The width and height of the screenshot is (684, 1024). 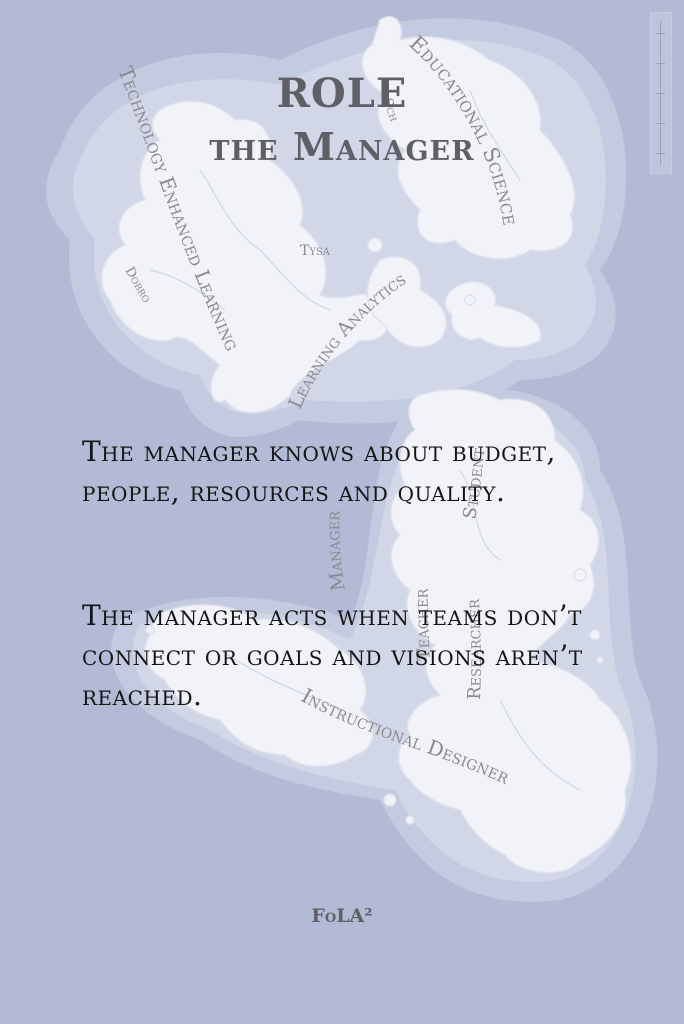 What do you see at coordinates (474, 648) in the screenshot?
I see `map-label-researcher: Researcher` at bounding box center [474, 648].